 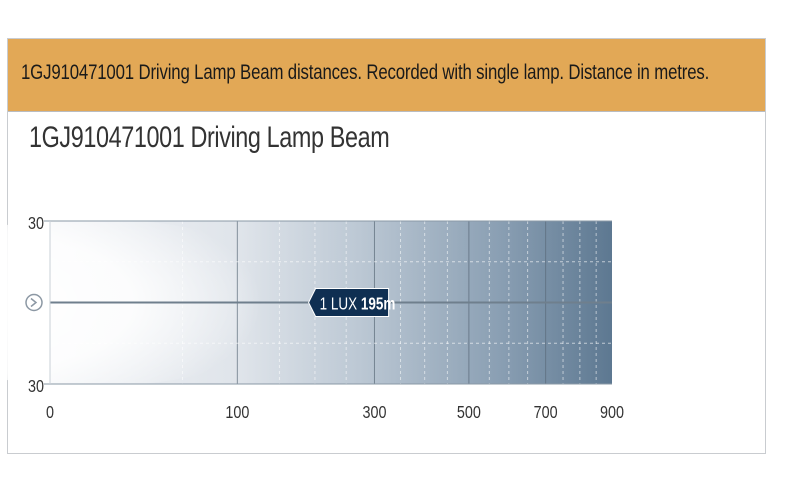 What do you see at coordinates (546, 413) in the screenshot?
I see `x-tick-label: 700` at bounding box center [546, 413].